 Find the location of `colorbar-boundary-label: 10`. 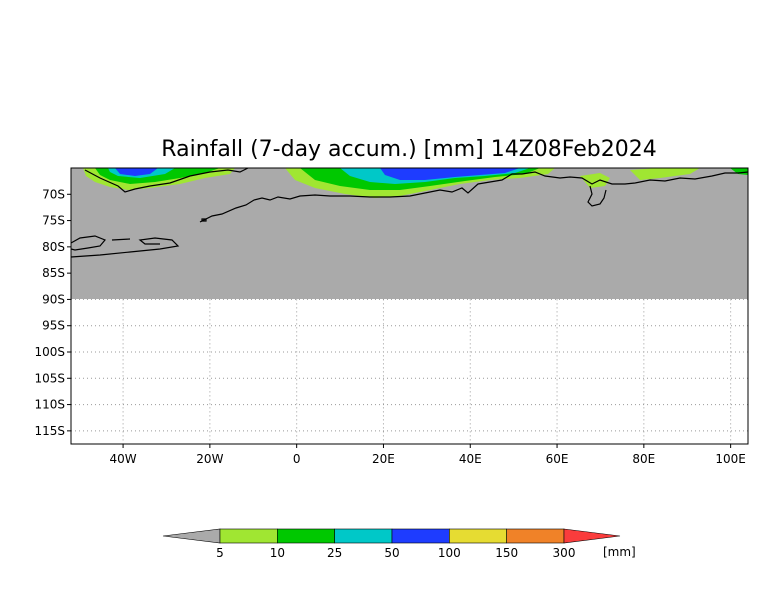

colorbar-boundary-label: 10 is located at coordinates (277, 553).